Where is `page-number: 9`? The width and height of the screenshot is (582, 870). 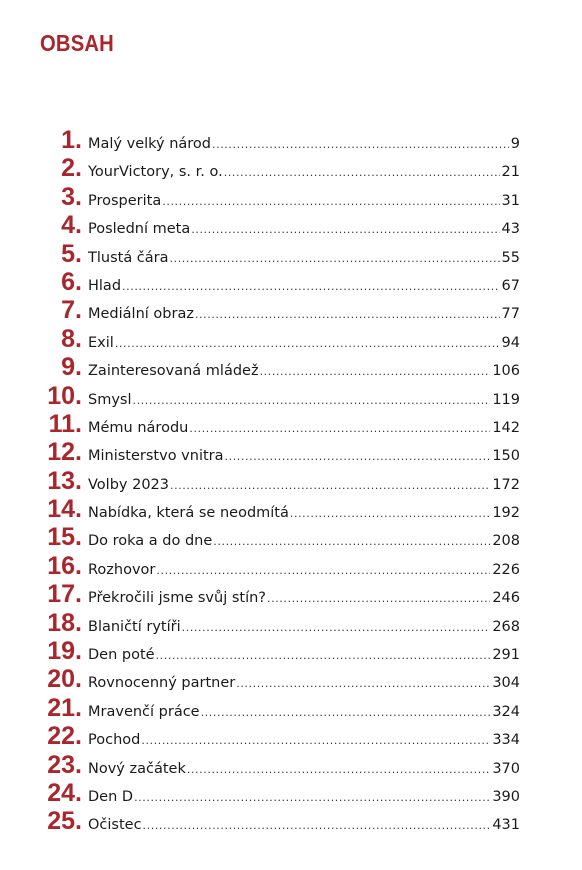 page-number: 9 is located at coordinates (515, 144).